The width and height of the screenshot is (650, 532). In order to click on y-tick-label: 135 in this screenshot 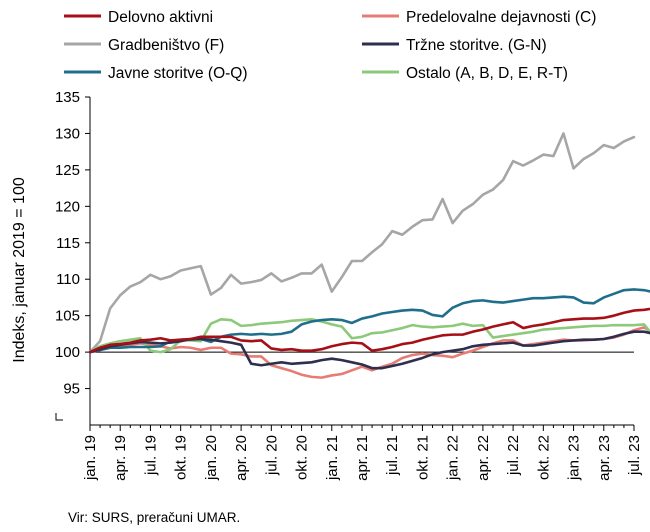, I will do `click(67, 97)`.